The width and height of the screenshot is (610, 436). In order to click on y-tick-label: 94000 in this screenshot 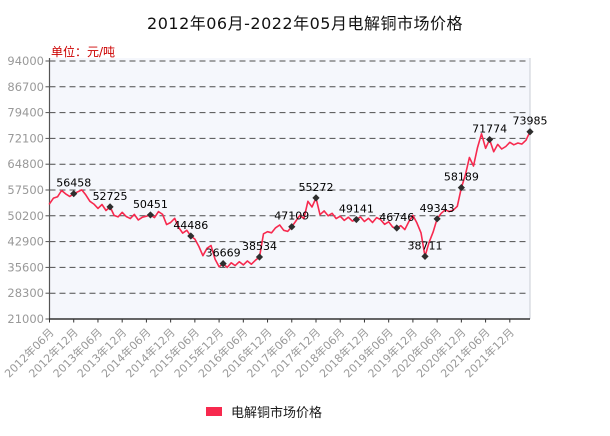, I will do `click(25, 61)`.